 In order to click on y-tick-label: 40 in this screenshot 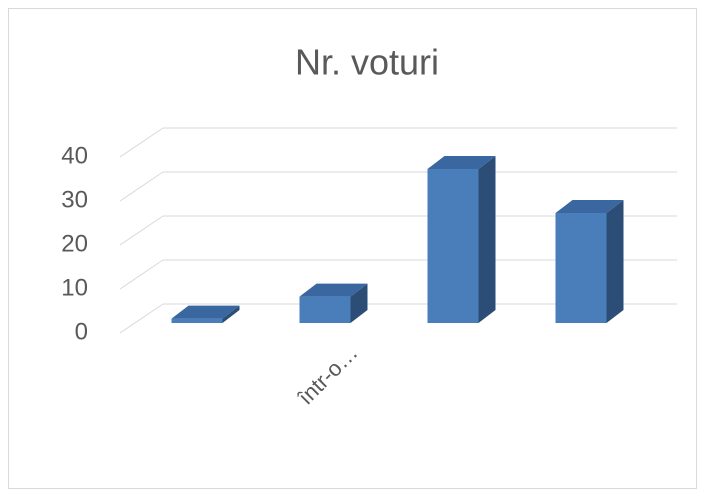, I will do `click(74, 155)`.